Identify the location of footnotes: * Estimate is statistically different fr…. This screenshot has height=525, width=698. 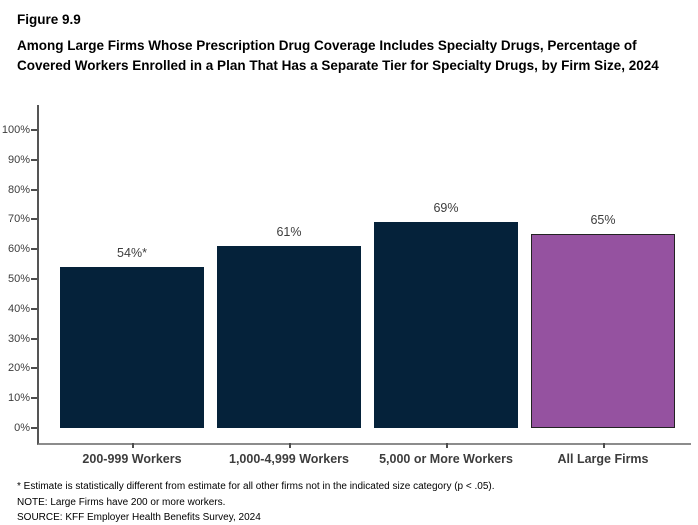
(256, 502).